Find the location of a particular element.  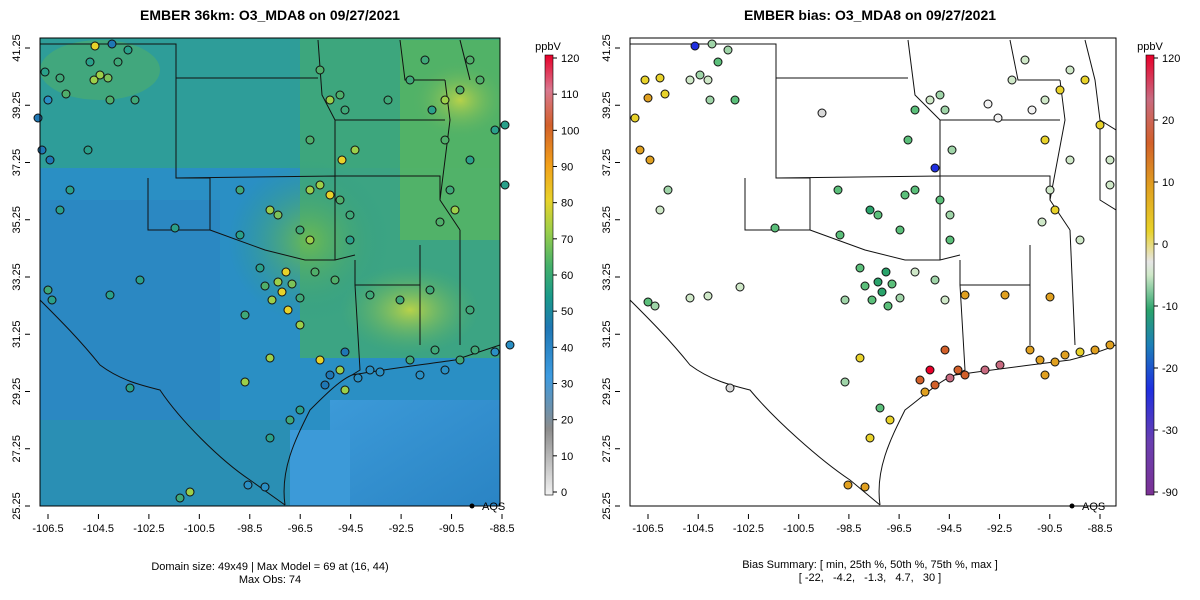

right-x-tick-label: -94.5 is located at coordinates (949, 529).